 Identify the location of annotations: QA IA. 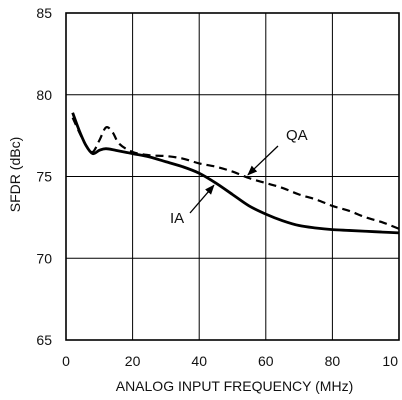
(239, 177).